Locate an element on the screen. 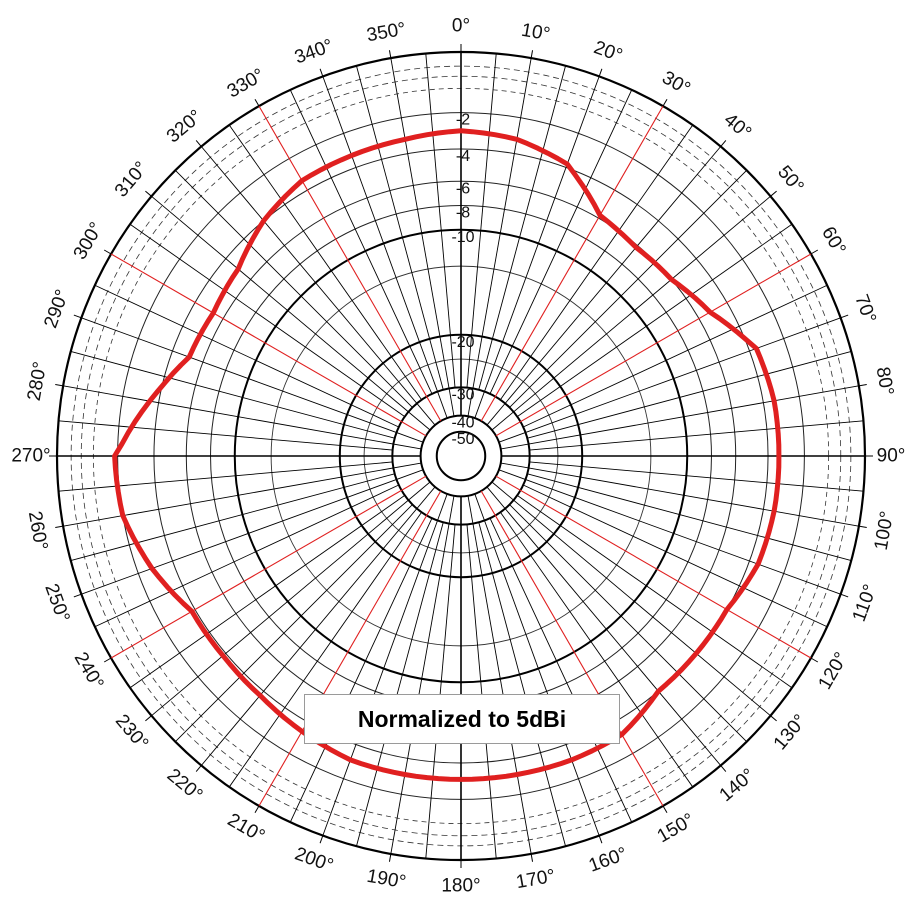  angle-tick-label: 130° is located at coordinates (790, 733).